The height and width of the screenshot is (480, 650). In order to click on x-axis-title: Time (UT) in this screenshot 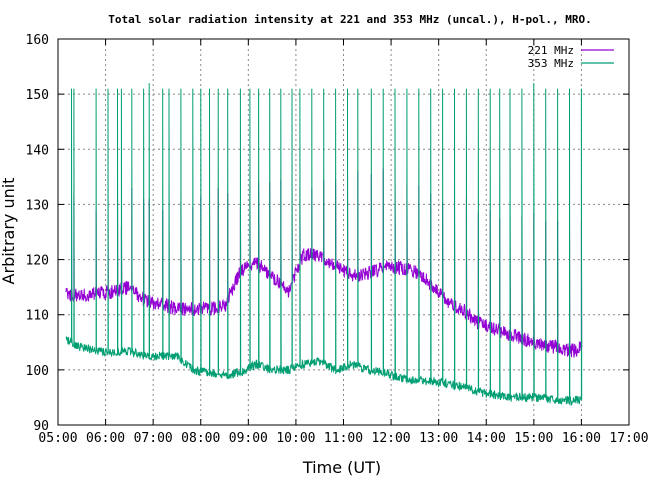, I will do `click(341, 467)`.